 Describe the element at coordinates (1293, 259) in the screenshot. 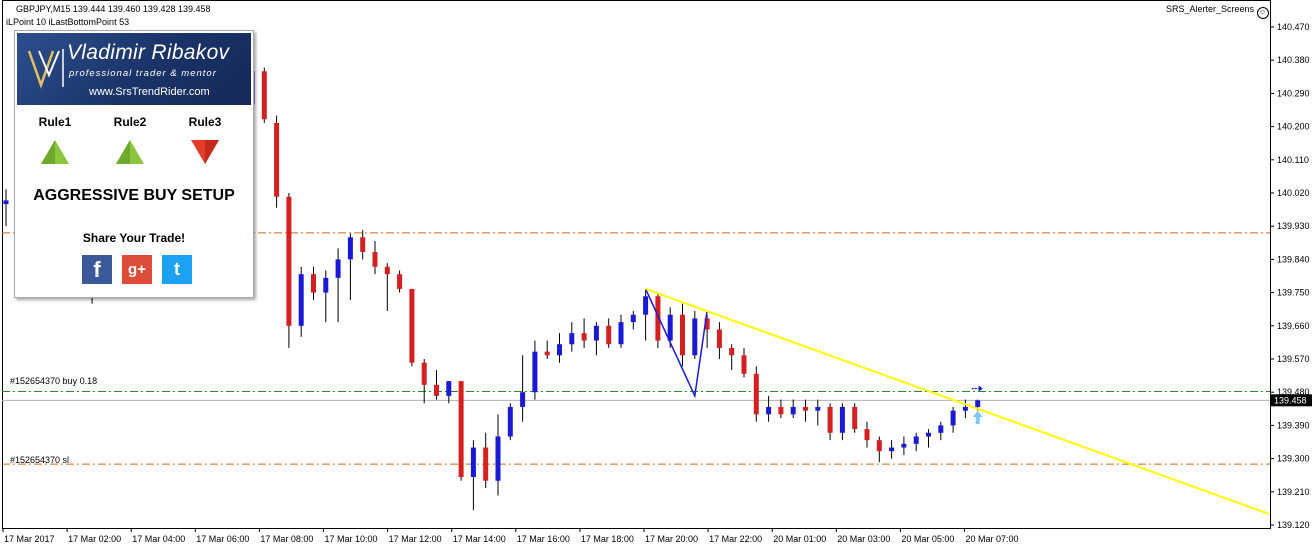

I see `price-tick-label: 139.840` at that location.